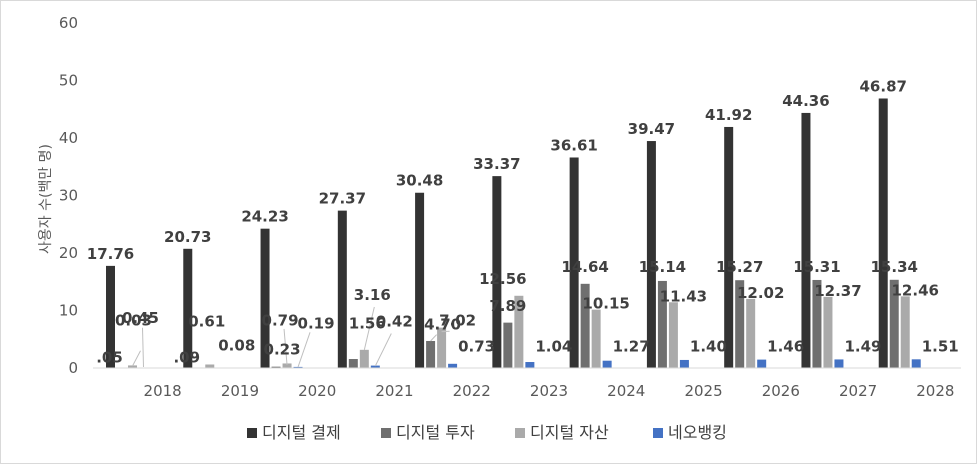 This screenshot has height=467, width=977. Describe the element at coordinates (708, 347) in the screenshot. I see `data-label-3-7: 1.40` at that location.